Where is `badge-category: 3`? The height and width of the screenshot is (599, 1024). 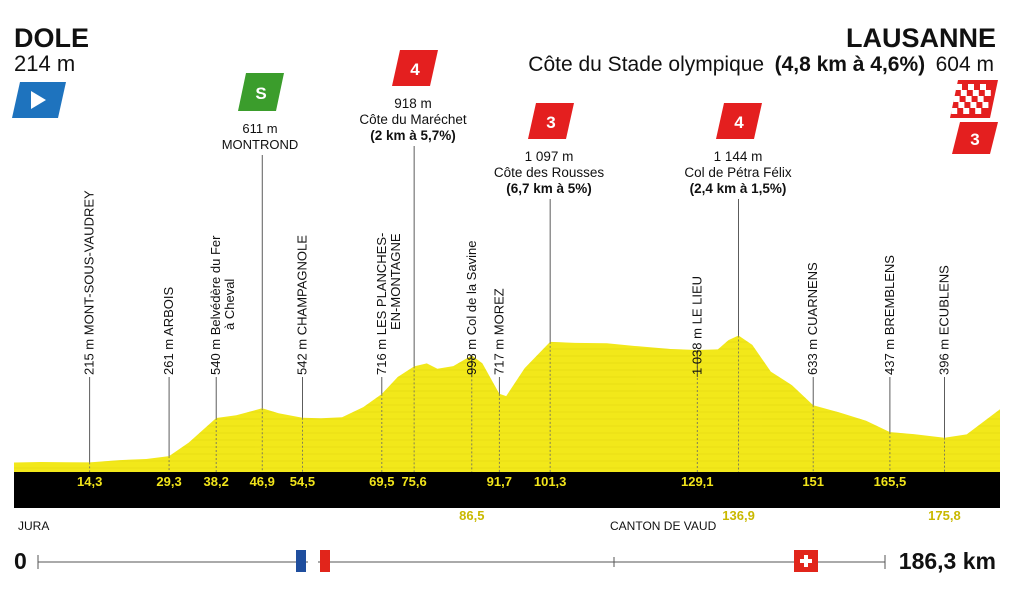 badge-category: 3 is located at coordinates (974, 139).